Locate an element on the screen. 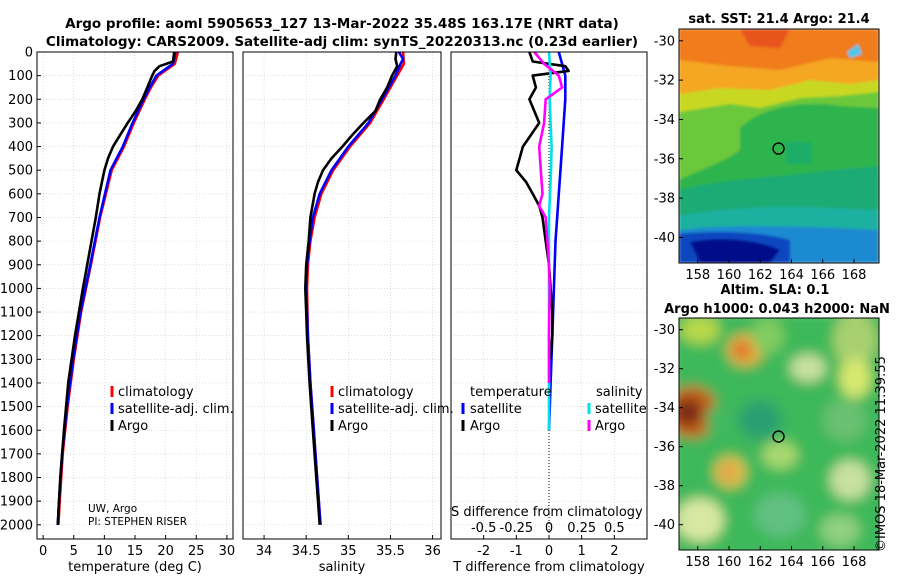 The height and width of the screenshot is (584, 900). x-tick-label: 35 is located at coordinates (348, 551).